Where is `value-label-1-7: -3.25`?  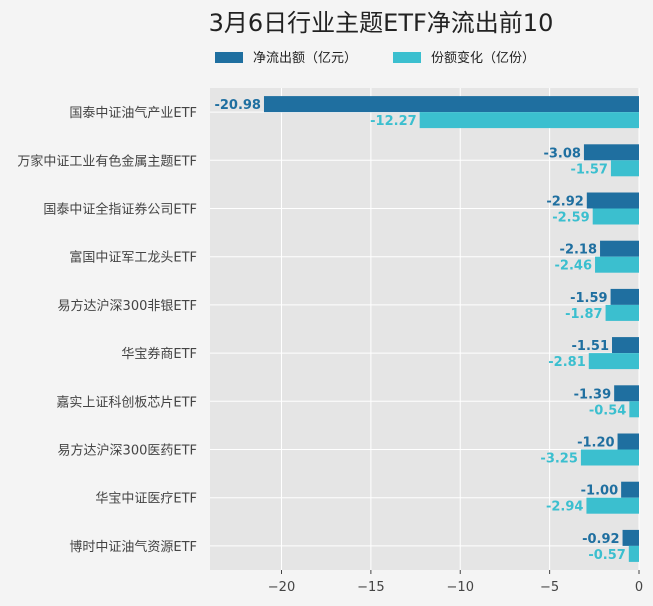 value-label-1-7: -3.25 is located at coordinates (558, 459).